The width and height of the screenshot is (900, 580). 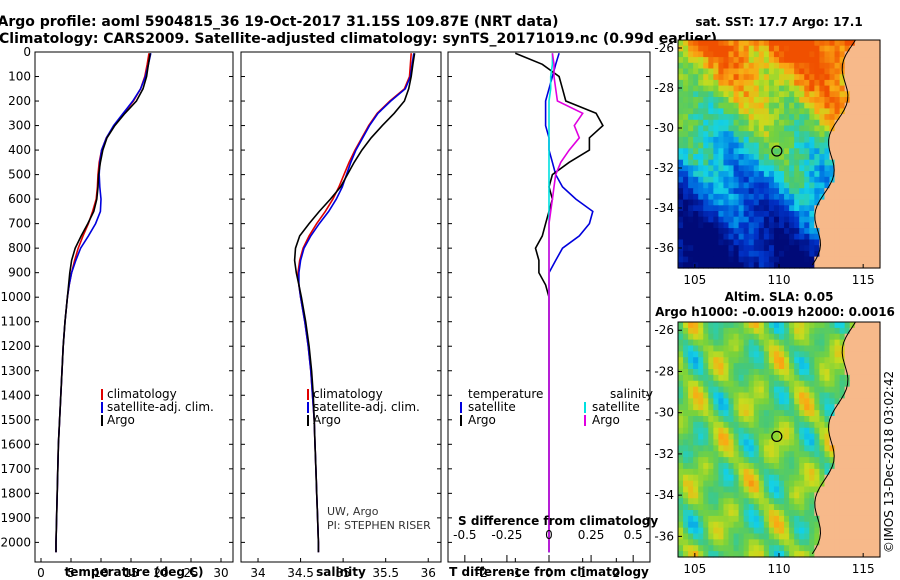 What do you see at coordinates (71, 573) in the screenshot?
I see `x-tick-label: 5` at bounding box center [71, 573].